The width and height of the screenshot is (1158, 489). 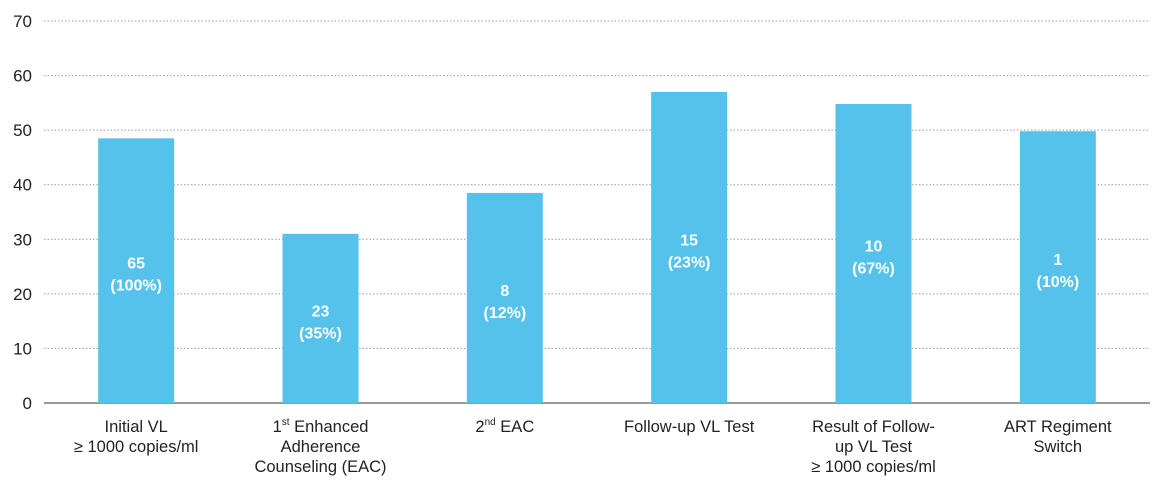 I want to click on x-category-label: 2nd EAC, so click(x=504, y=426).